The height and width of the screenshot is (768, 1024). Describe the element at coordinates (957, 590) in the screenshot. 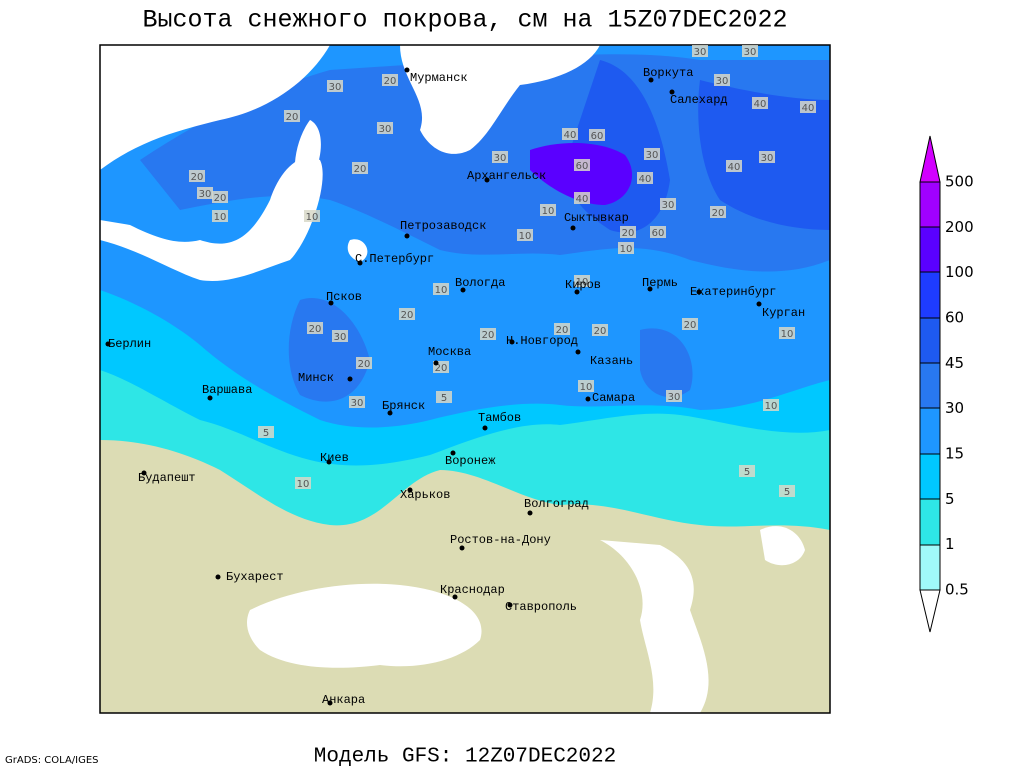

I see `colorbar-label: 0.5` at that location.